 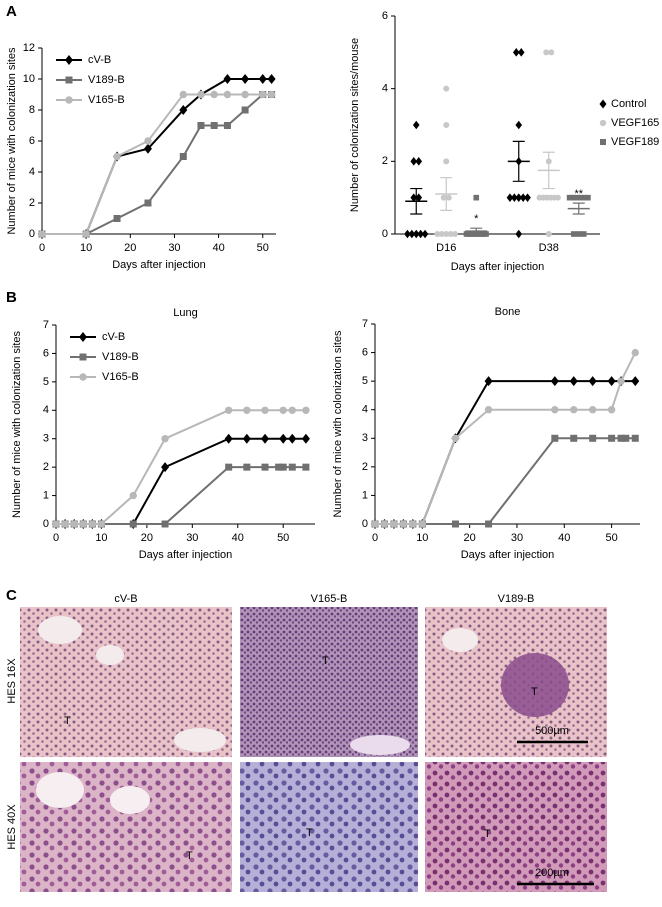 I want to click on x-tick-label: 30, so click(x=174, y=248).